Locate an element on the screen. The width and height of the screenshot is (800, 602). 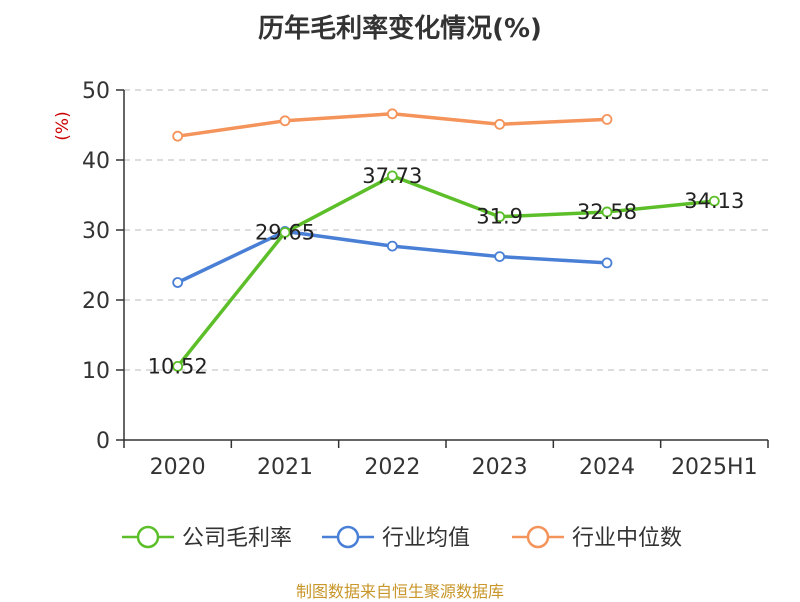
data-label: 31.9 is located at coordinates (499, 217).